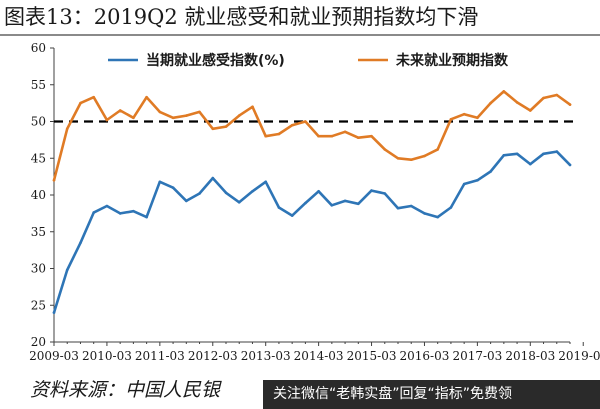 This screenshot has width=600, height=409. Describe the element at coordinates (54, 356) in the screenshot. I see `x-tick-label: 2009-03` at that location.